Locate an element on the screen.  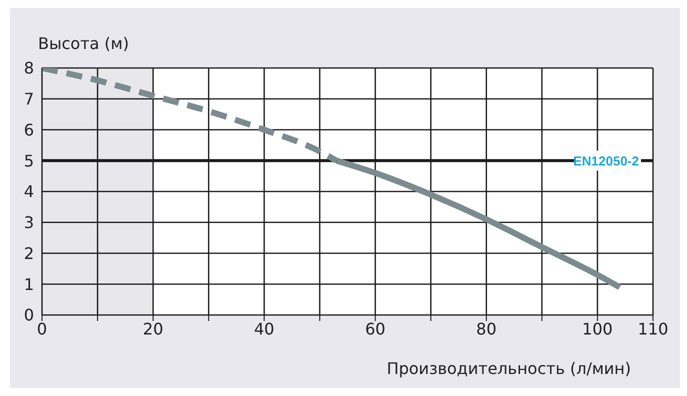
x-tick-label: 0 is located at coordinates (42, 328).